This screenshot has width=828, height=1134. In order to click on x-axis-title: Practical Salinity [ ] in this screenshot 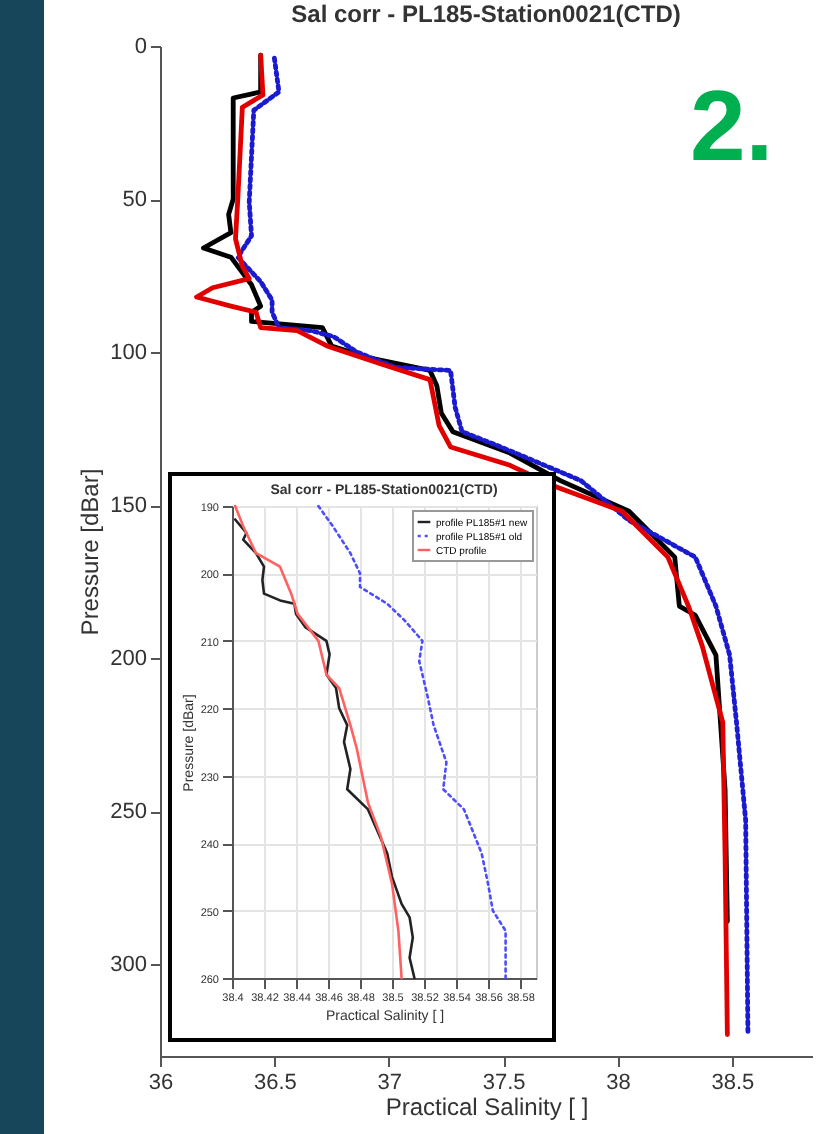, I will do `click(487, 1107)`.